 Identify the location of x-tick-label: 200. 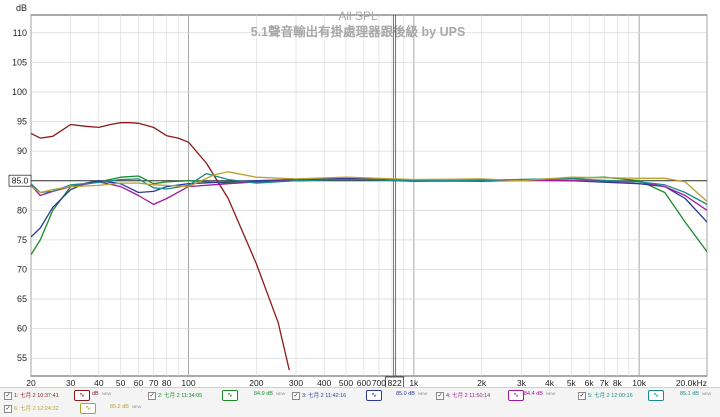
(256, 383).